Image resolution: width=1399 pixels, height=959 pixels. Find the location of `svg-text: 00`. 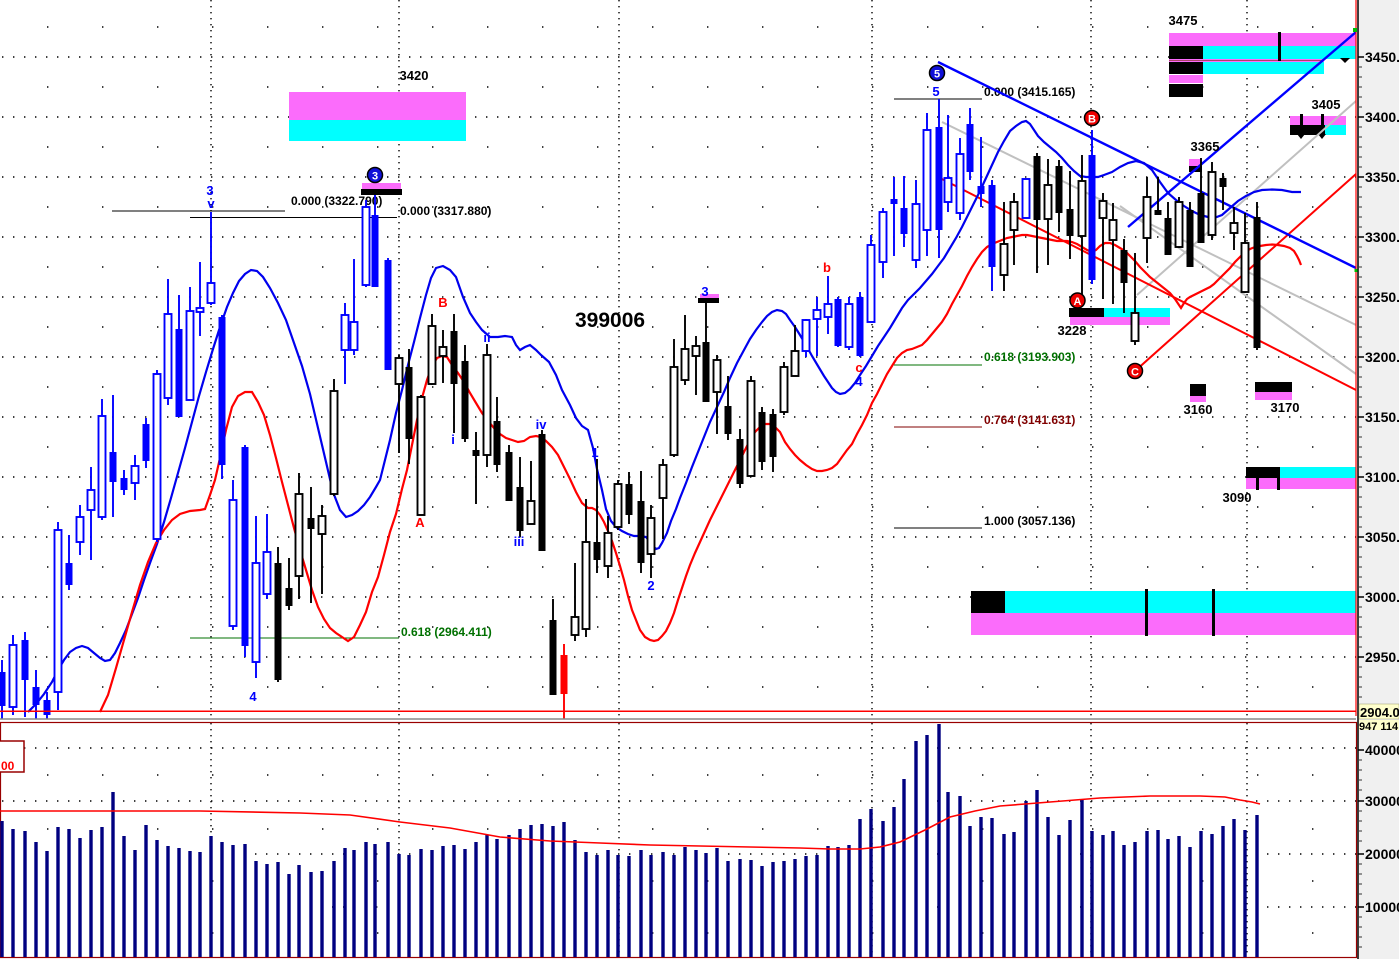

svg-text: 00 is located at coordinates (8, 766).